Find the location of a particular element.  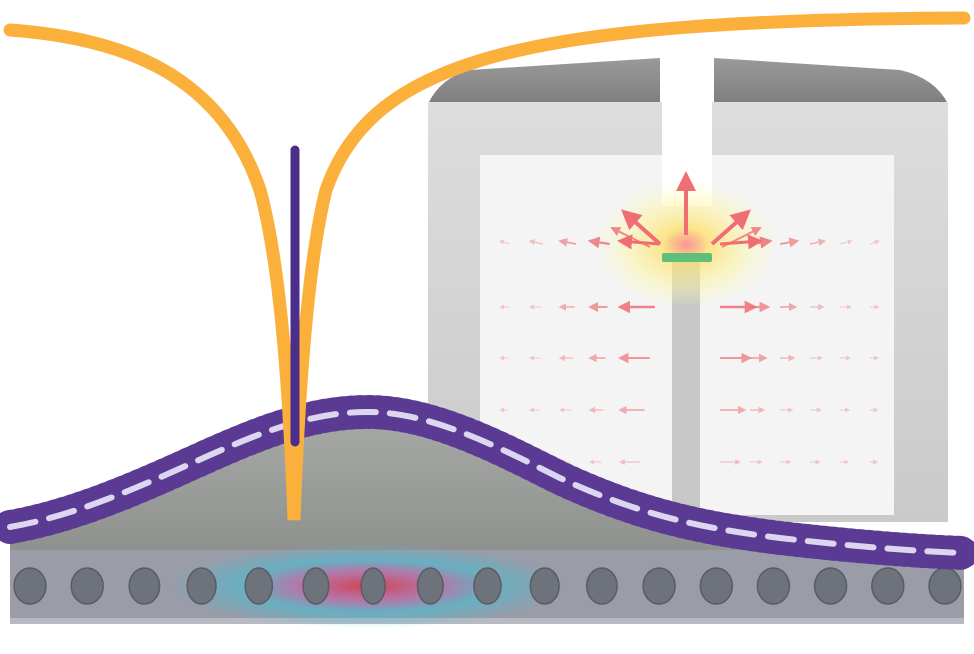

photonic-crystal-holes is located at coordinates (487, 586).